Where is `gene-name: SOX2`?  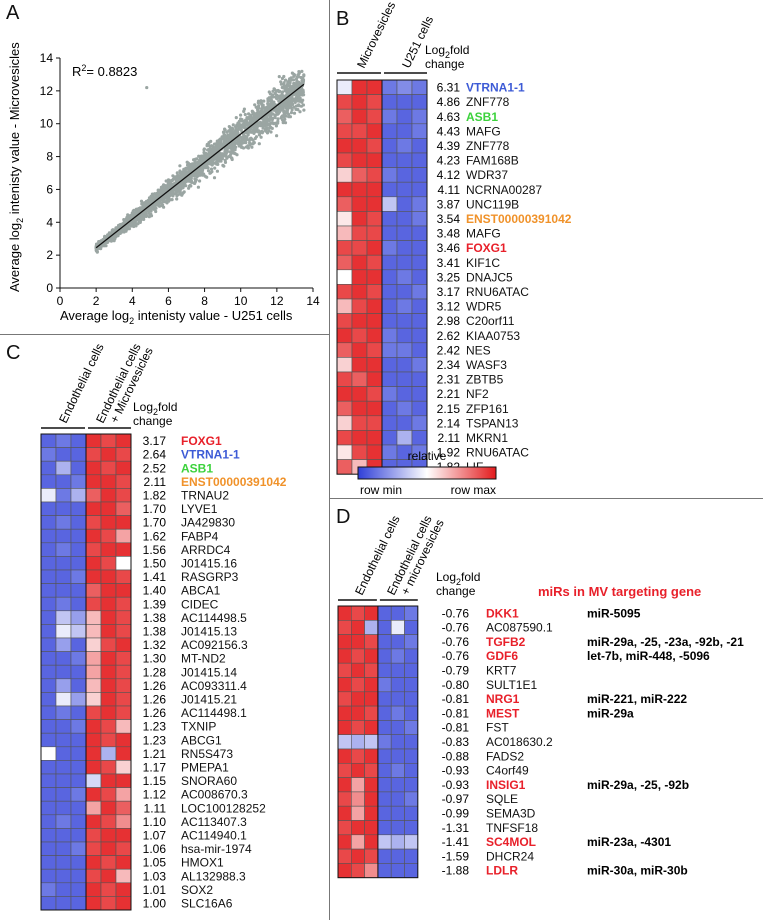
gene-name: SOX2 is located at coordinates (197, 890).